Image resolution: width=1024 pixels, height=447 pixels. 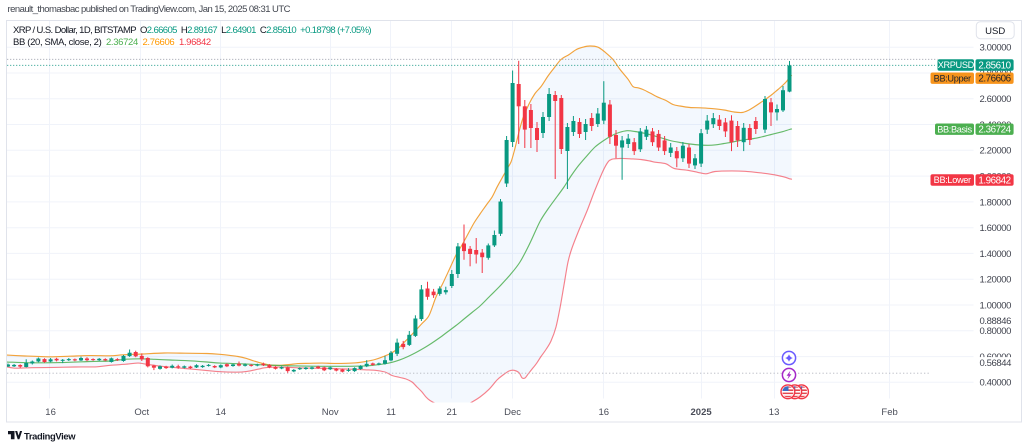 What do you see at coordinates (994, 180) in the screenshot?
I see `svg-text: 1.96842` at bounding box center [994, 180].